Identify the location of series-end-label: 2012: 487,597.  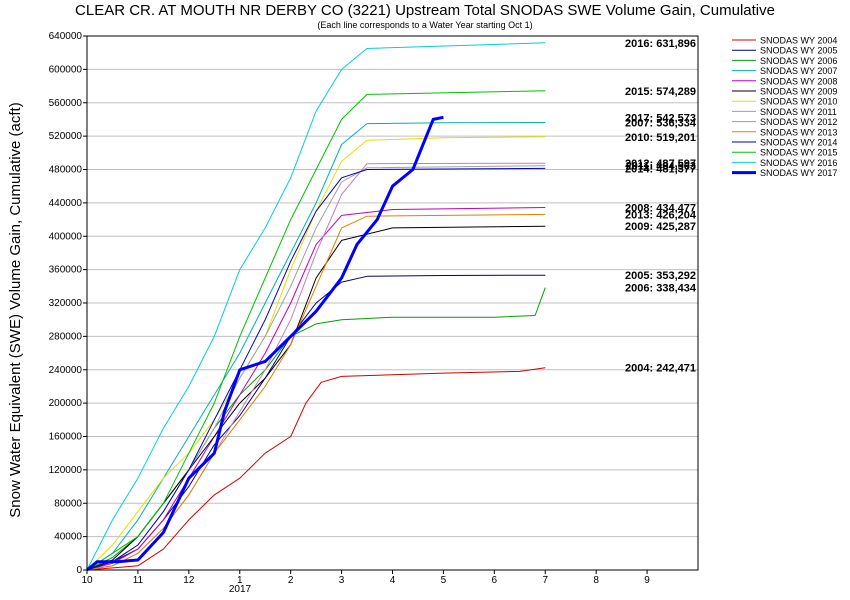
(660, 164).